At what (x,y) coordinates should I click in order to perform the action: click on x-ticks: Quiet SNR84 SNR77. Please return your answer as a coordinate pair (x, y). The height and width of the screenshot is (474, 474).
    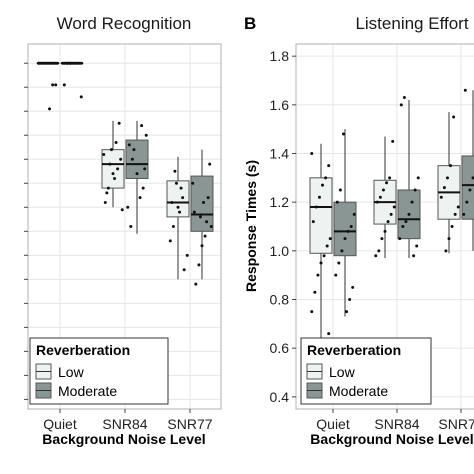
    Looking at the image, I should click on (128, 420).